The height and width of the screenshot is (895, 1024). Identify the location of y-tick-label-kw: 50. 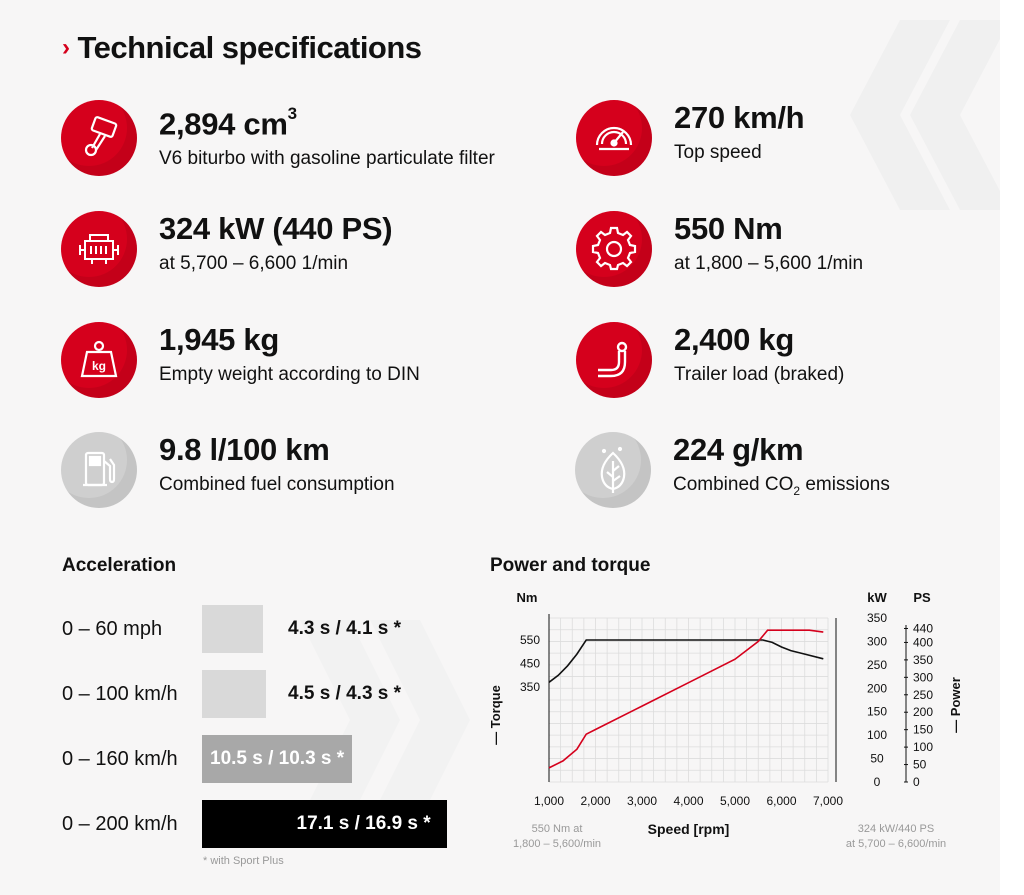
(877, 759).